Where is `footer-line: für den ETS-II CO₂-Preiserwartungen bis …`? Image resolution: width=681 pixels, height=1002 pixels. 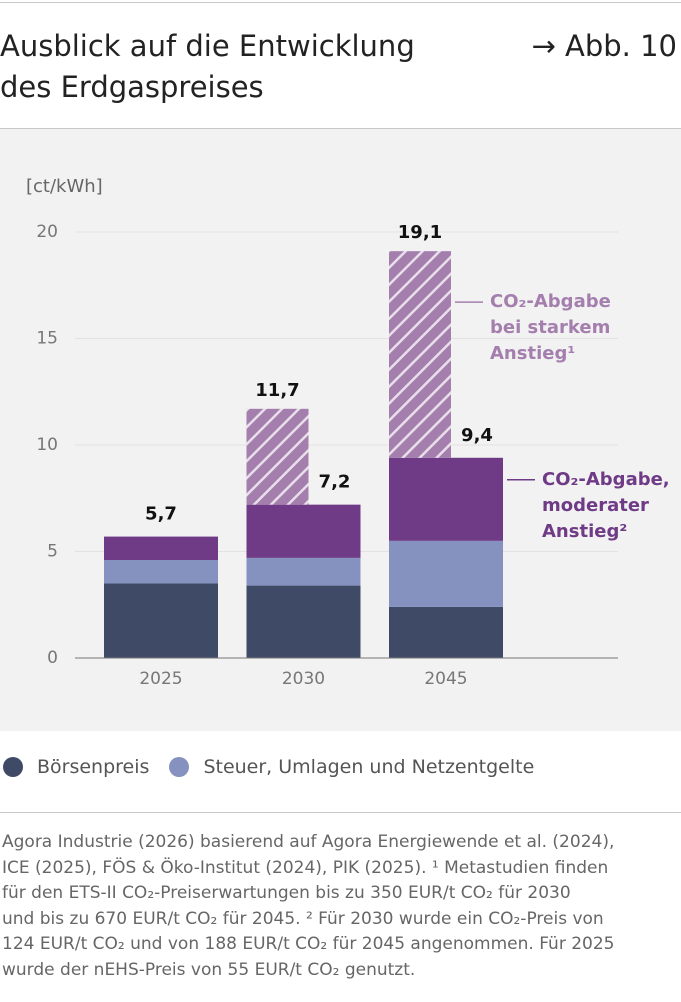
footer-line: für den ETS-II CO₂-Preiserwartungen bis … is located at coordinates (286, 893).